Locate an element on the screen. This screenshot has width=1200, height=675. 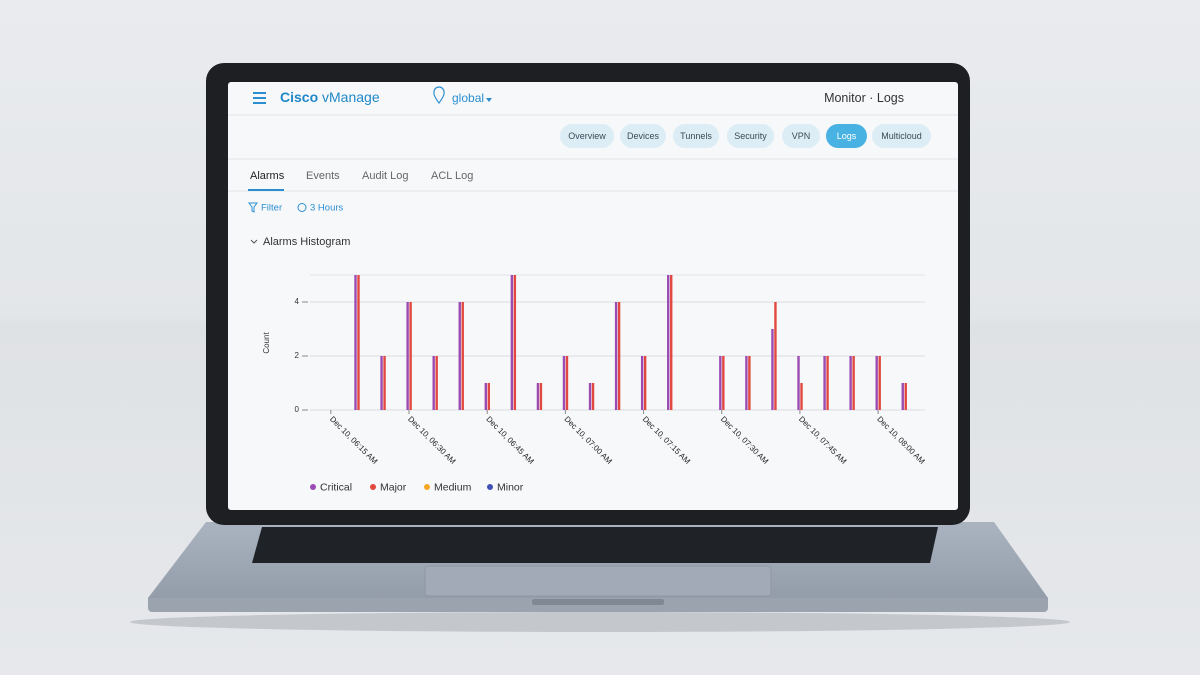
legend-label: Critical is located at coordinates (336, 487).